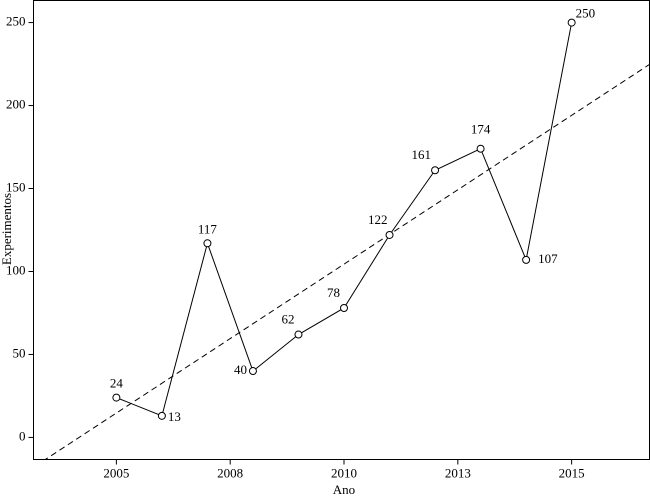 This screenshot has height=497, width=650. What do you see at coordinates (16, 269) in the screenshot?
I see `y-tick-label: 100` at bounding box center [16, 269].